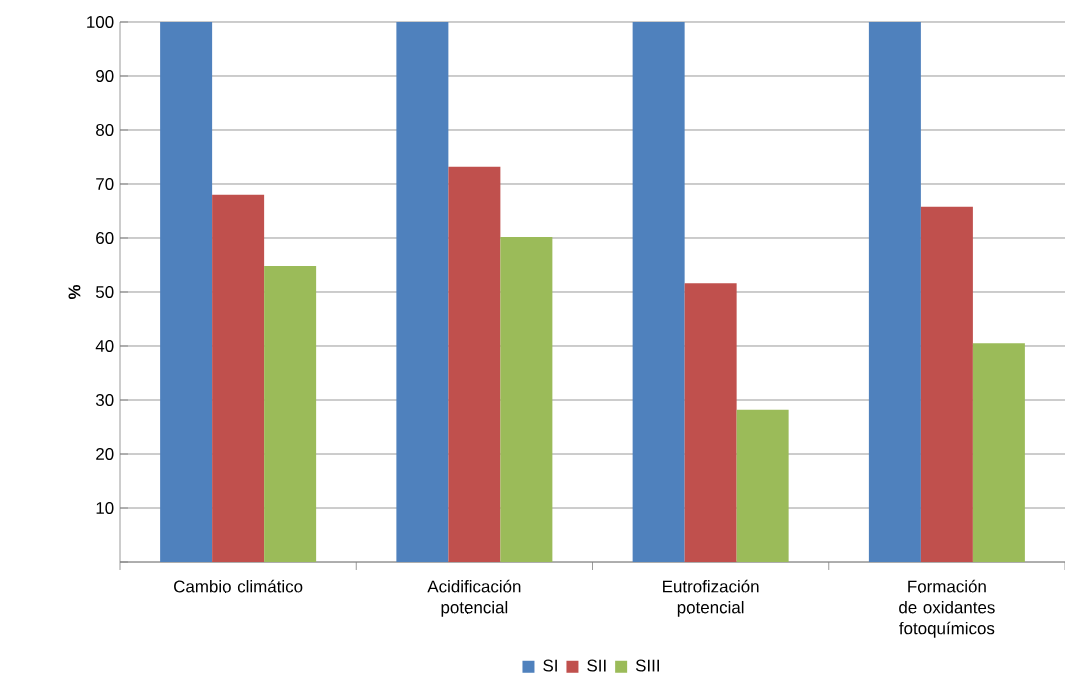 This screenshot has height=682, width=1065. What do you see at coordinates (947, 608) in the screenshot?
I see `x-tick-label: Formación de oxidantes fotoquímicos` at bounding box center [947, 608].